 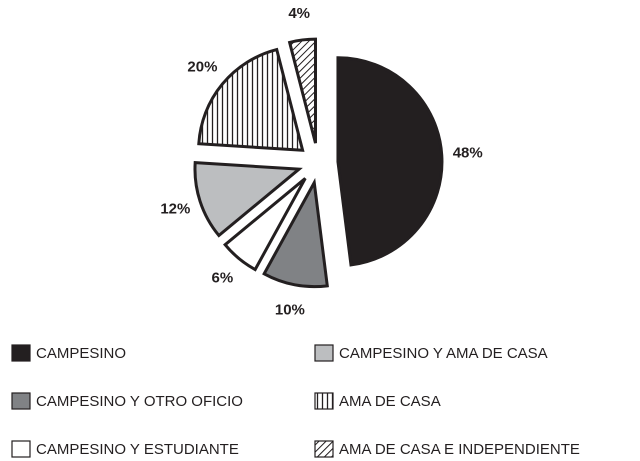 What do you see at coordinates (290, 309) in the screenshot?
I see `value-label: 10%` at bounding box center [290, 309].